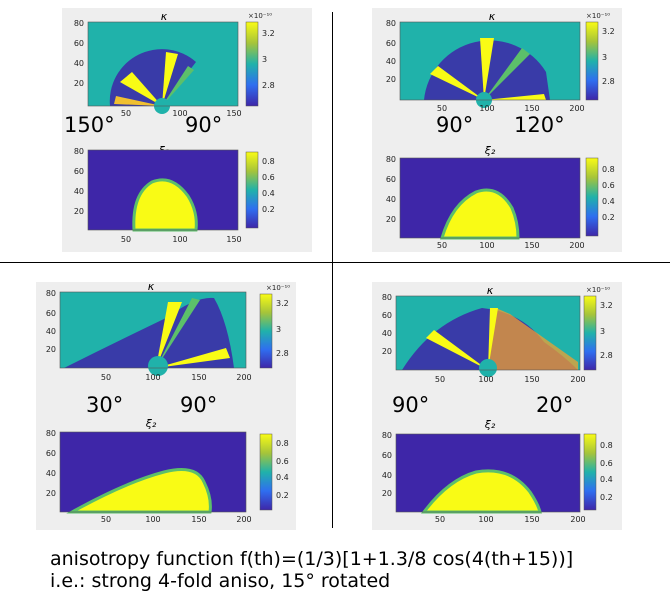  Describe the element at coordinates (176, 377) in the screenshot. I see `kappa-xticks: 50 100 150 200` at that location.